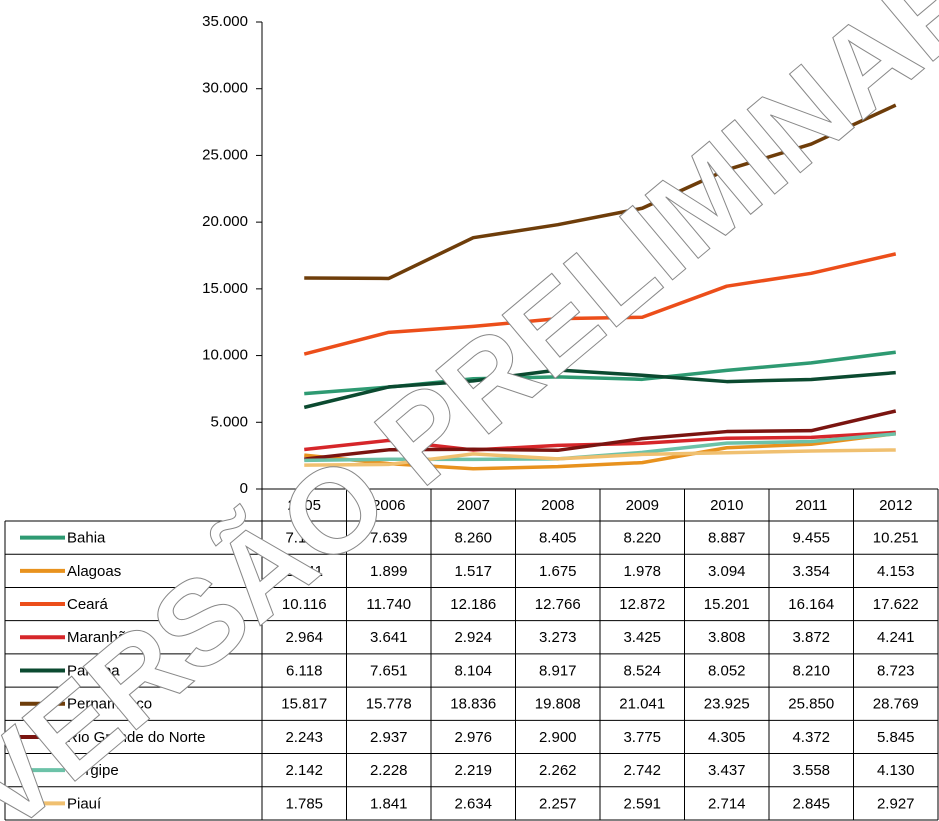 Image resolution: width=939 pixels, height=821 pixels. I want to click on table-cell: 2.845, so click(811, 803).